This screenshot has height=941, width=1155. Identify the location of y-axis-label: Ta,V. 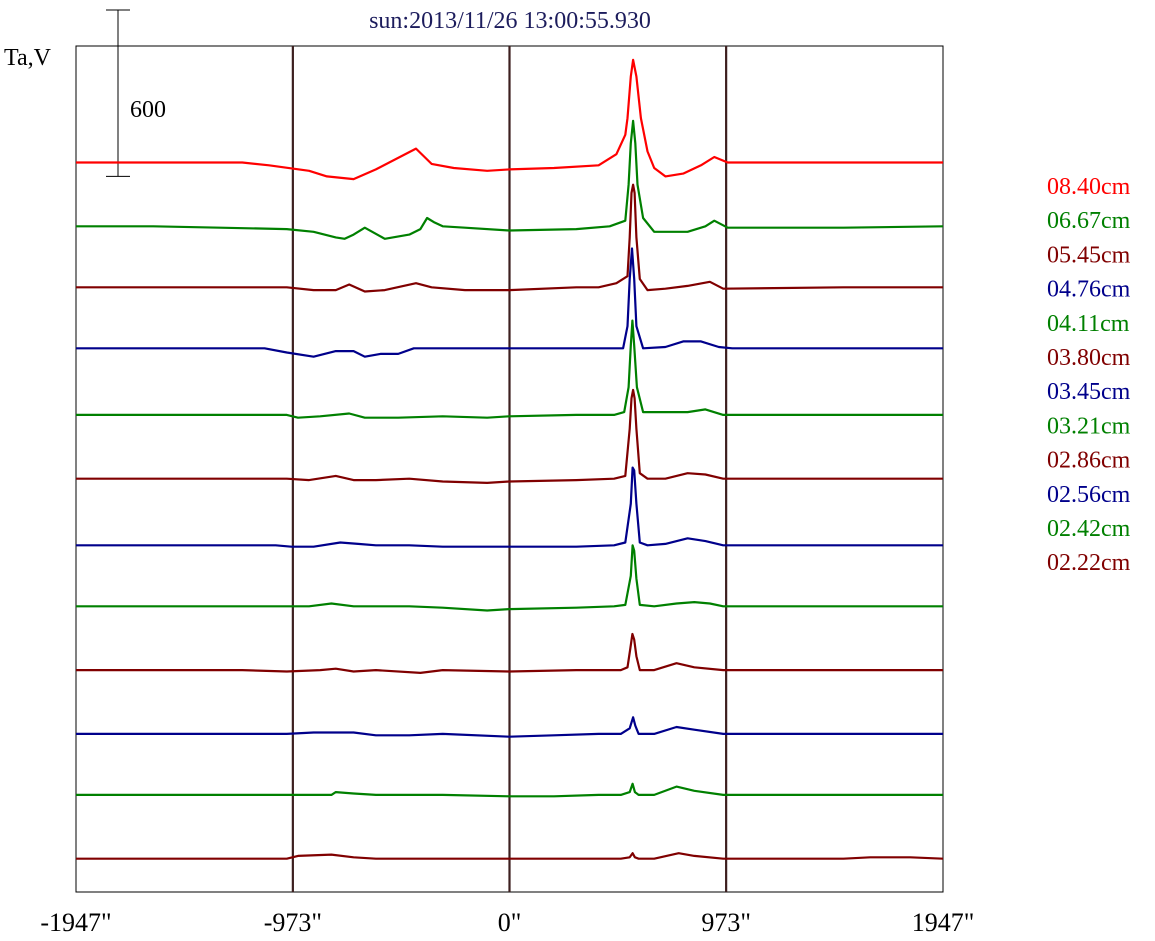
(28, 58).